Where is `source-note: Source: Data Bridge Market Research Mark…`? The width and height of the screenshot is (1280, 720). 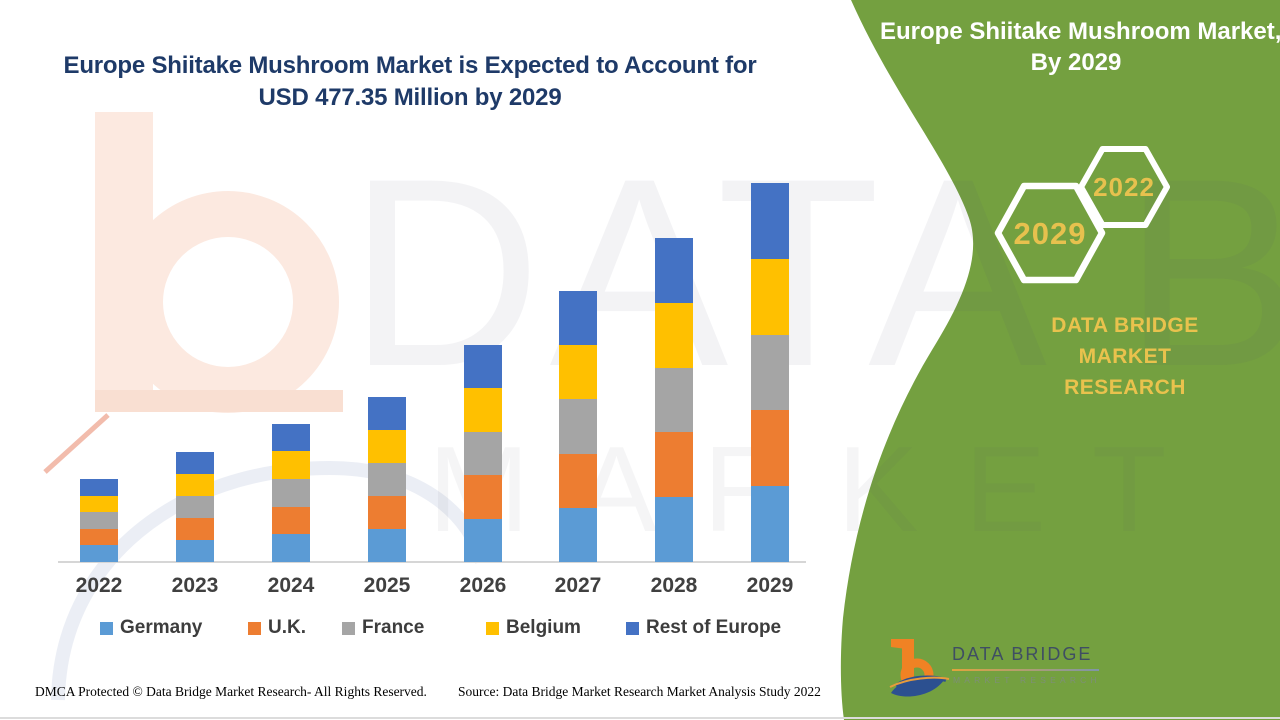
source-note: Source: Data Bridge Market Research Mark… is located at coordinates (639, 691).